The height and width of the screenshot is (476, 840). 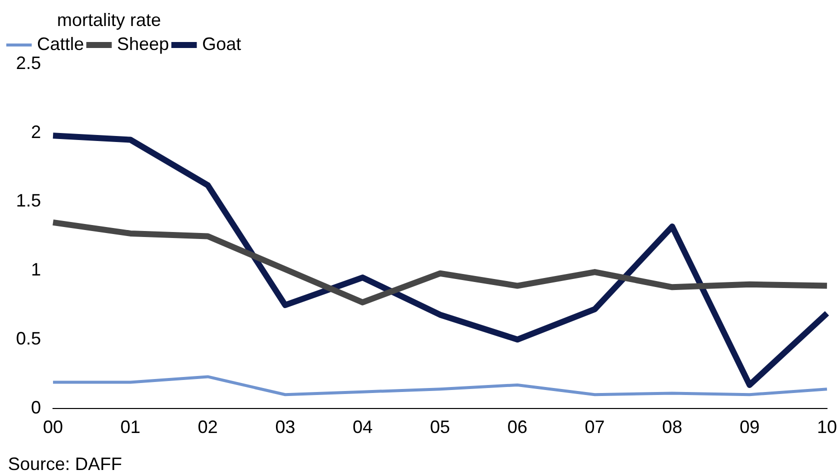 I want to click on source-note: Source: DAFF, so click(x=65, y=464).